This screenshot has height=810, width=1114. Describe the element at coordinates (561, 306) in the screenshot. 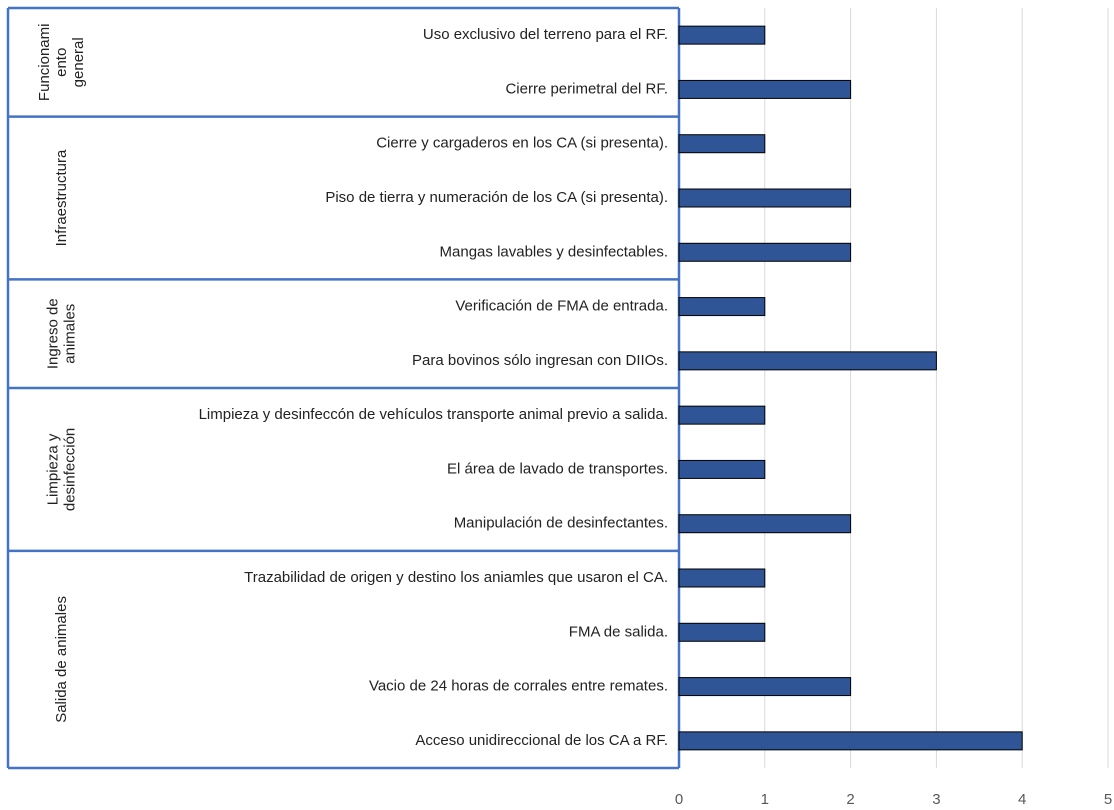

I see `category-label: Verificación de FMA de entrada.` at that location.